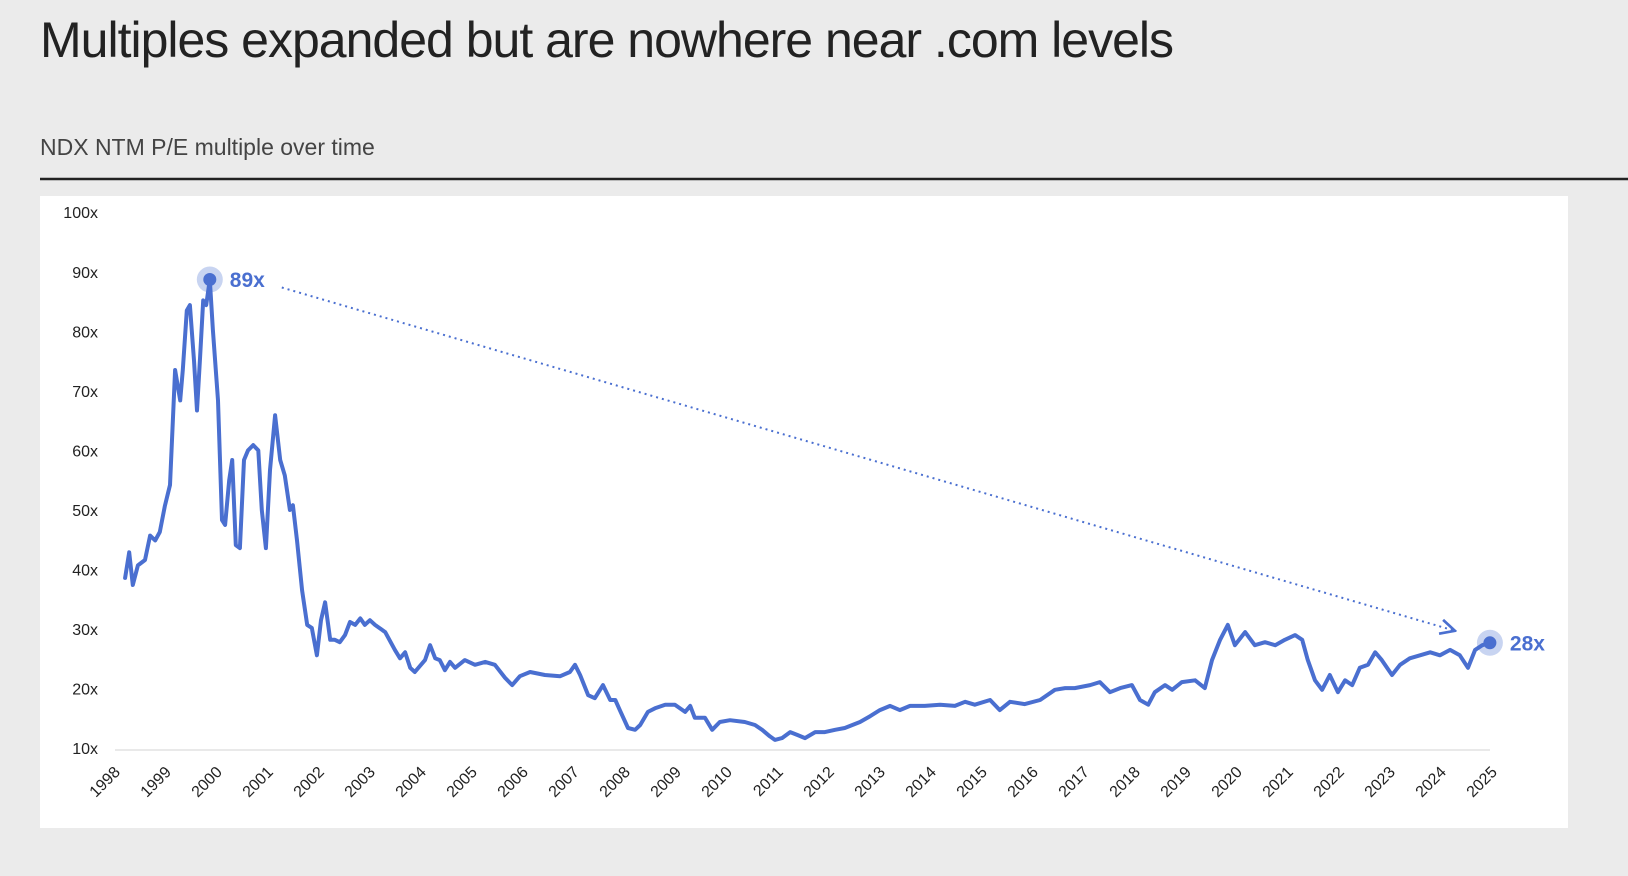  Describe the element at coordinates (1527, 643) in the screenshot. I see `annotation-label: 28x` at that location.